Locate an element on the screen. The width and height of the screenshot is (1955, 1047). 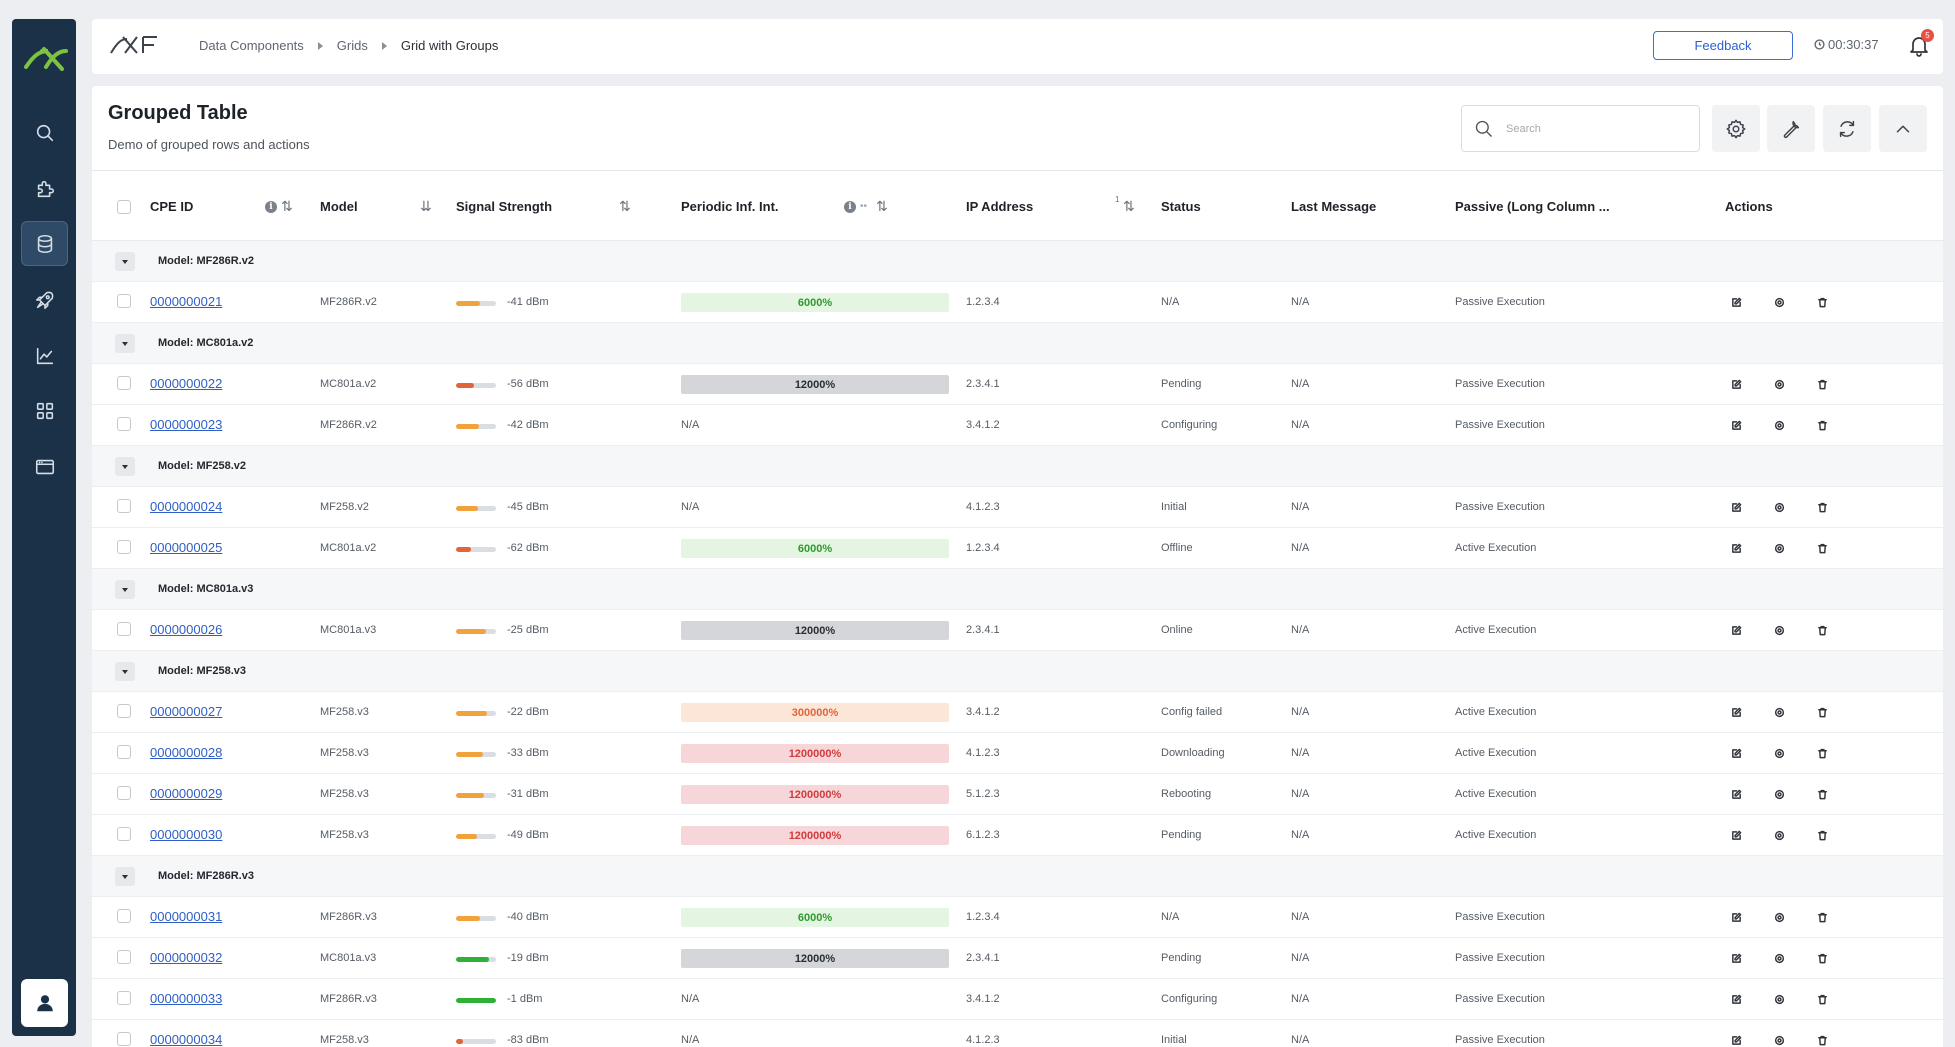
cpe-id-link: 0000000021 is located at coordinates (186, 301).